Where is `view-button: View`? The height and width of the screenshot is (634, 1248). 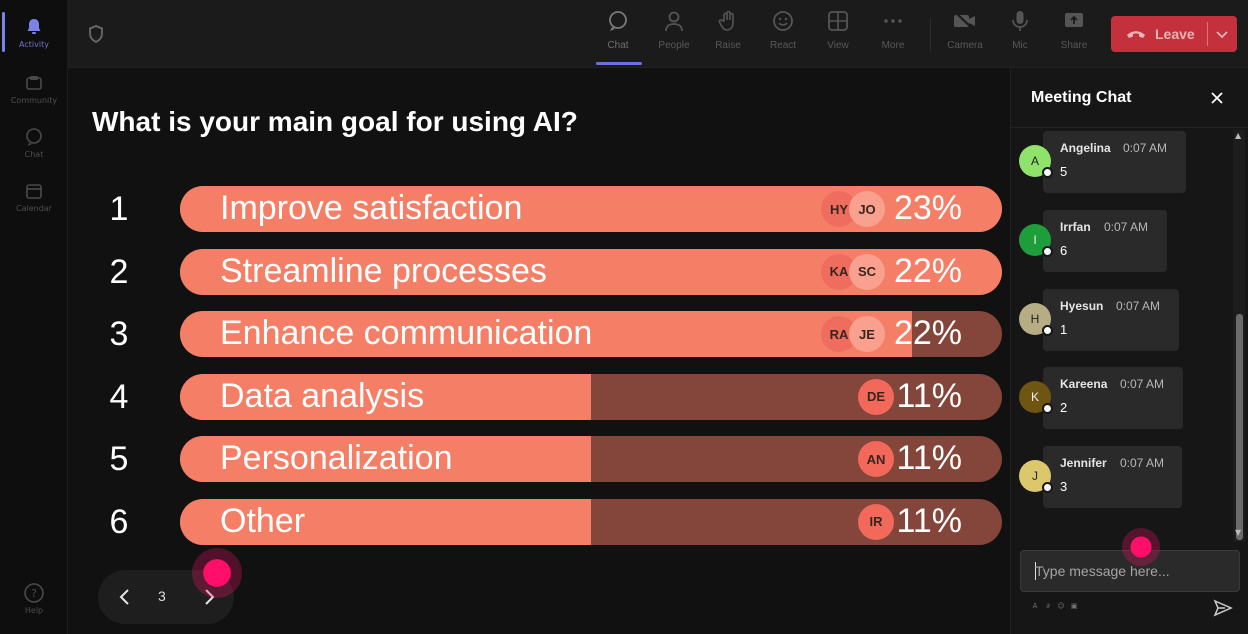 view-button: View is located at coordinates (838, 36).